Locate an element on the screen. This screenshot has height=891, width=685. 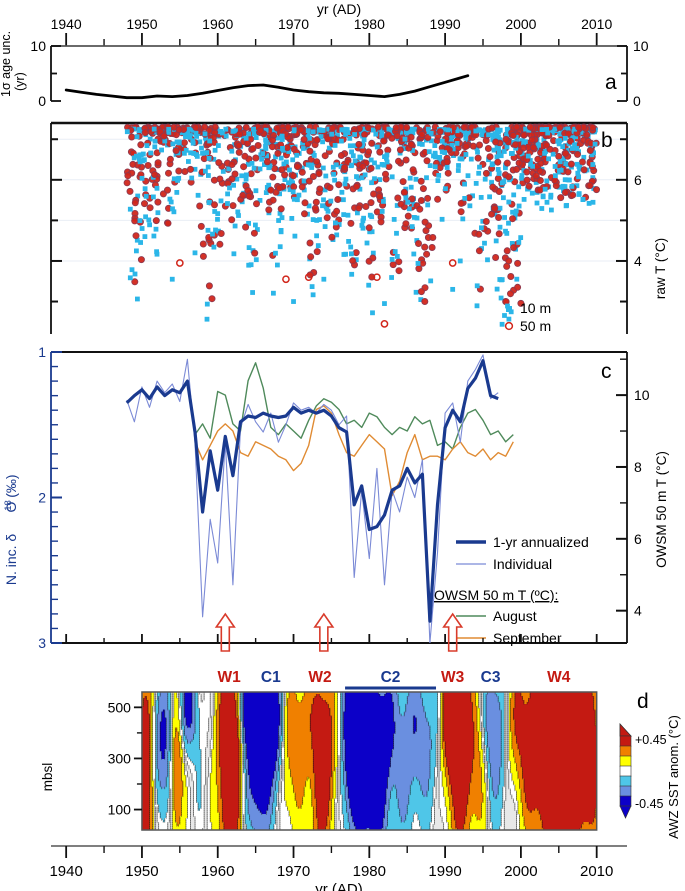
svg-text: 10 is located at coordinates (38, 46).